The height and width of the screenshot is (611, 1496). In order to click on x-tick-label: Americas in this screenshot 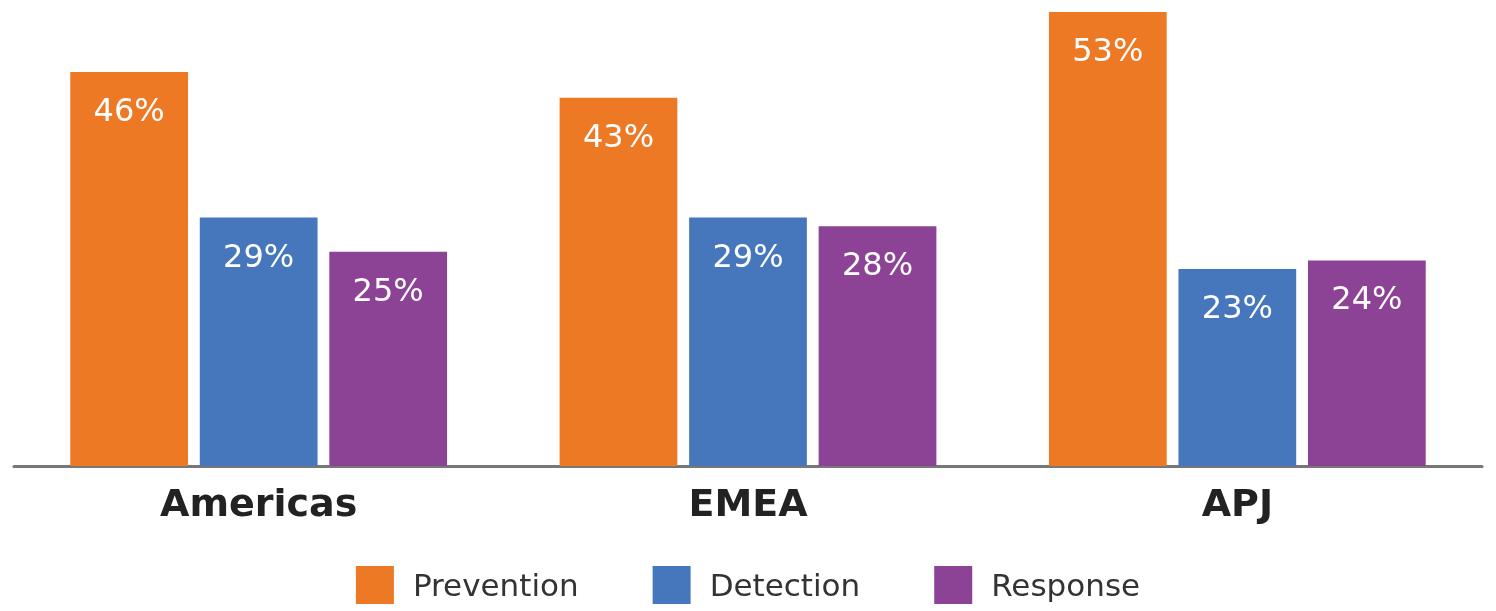, I will do `click(258, 503)`.